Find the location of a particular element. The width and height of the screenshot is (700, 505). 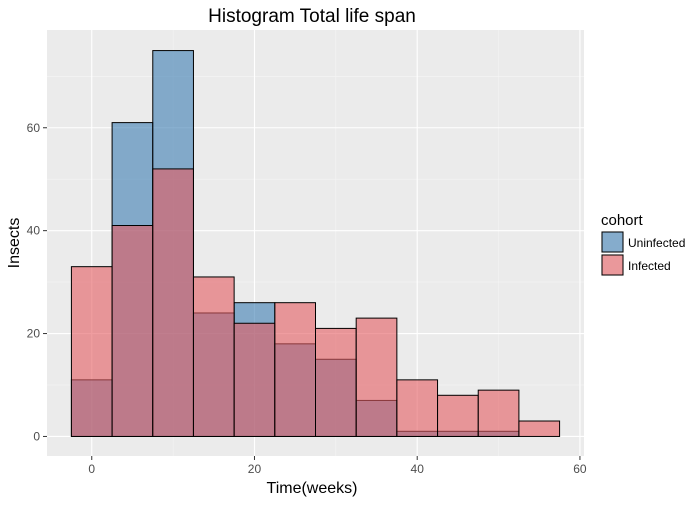

chart-title: Histogram Total life span is located at coordinates (312, 16).